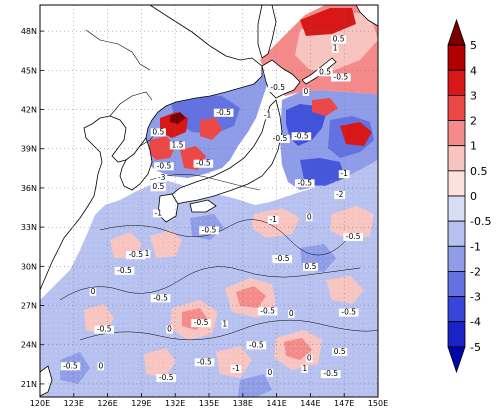  Describe the element at coordinates (473, 45) in the screenshot. I see `colorbar-label: 5` at that location.